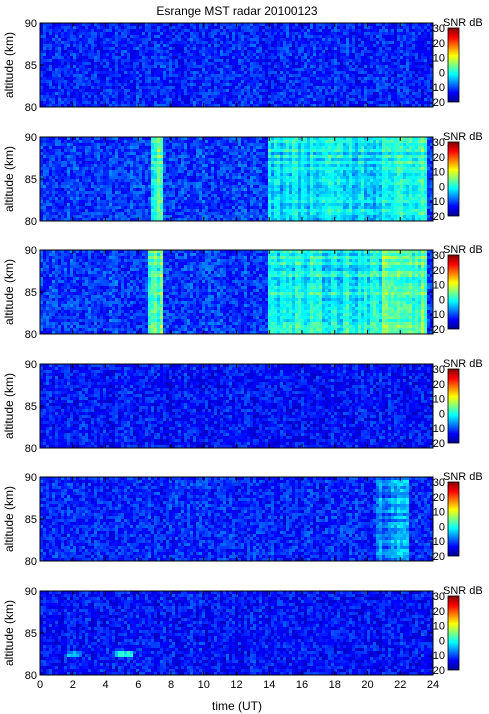  Describe the element at coordinates (31, 108) in the screenshot. I see `y-tick-label: 80` at that location.